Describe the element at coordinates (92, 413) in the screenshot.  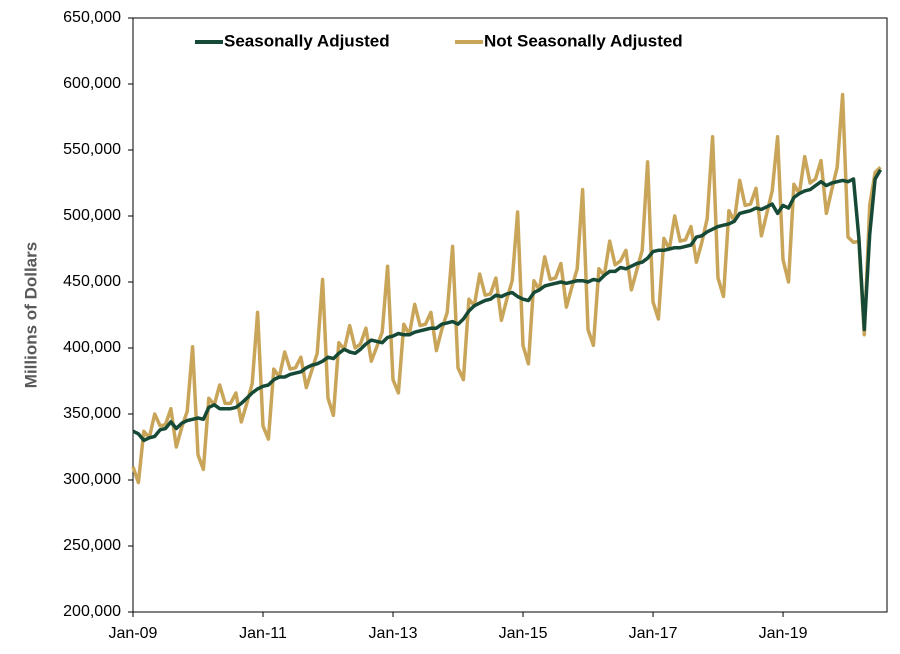
I see `y-tick-label: 350,000` at that location.